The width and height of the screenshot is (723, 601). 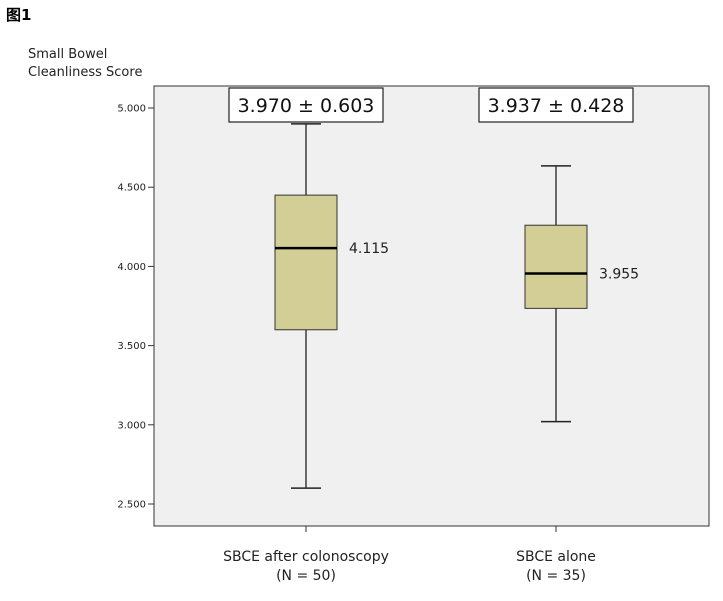 I want to click on x-n-label: (N = 35), so click(x=556, y=576).